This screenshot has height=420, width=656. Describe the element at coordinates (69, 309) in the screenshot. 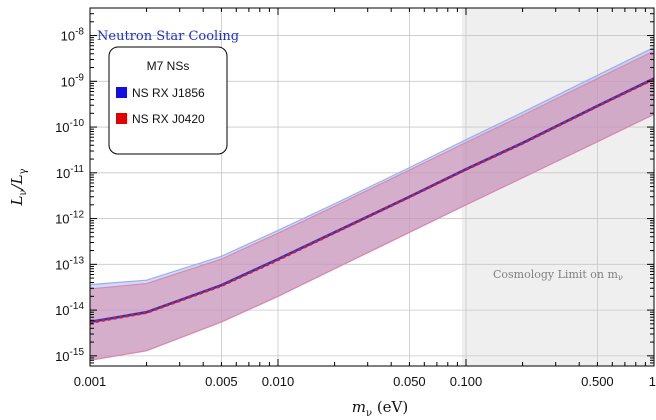

I see `y-tick-label: 10⁻¹⁴` at that location.